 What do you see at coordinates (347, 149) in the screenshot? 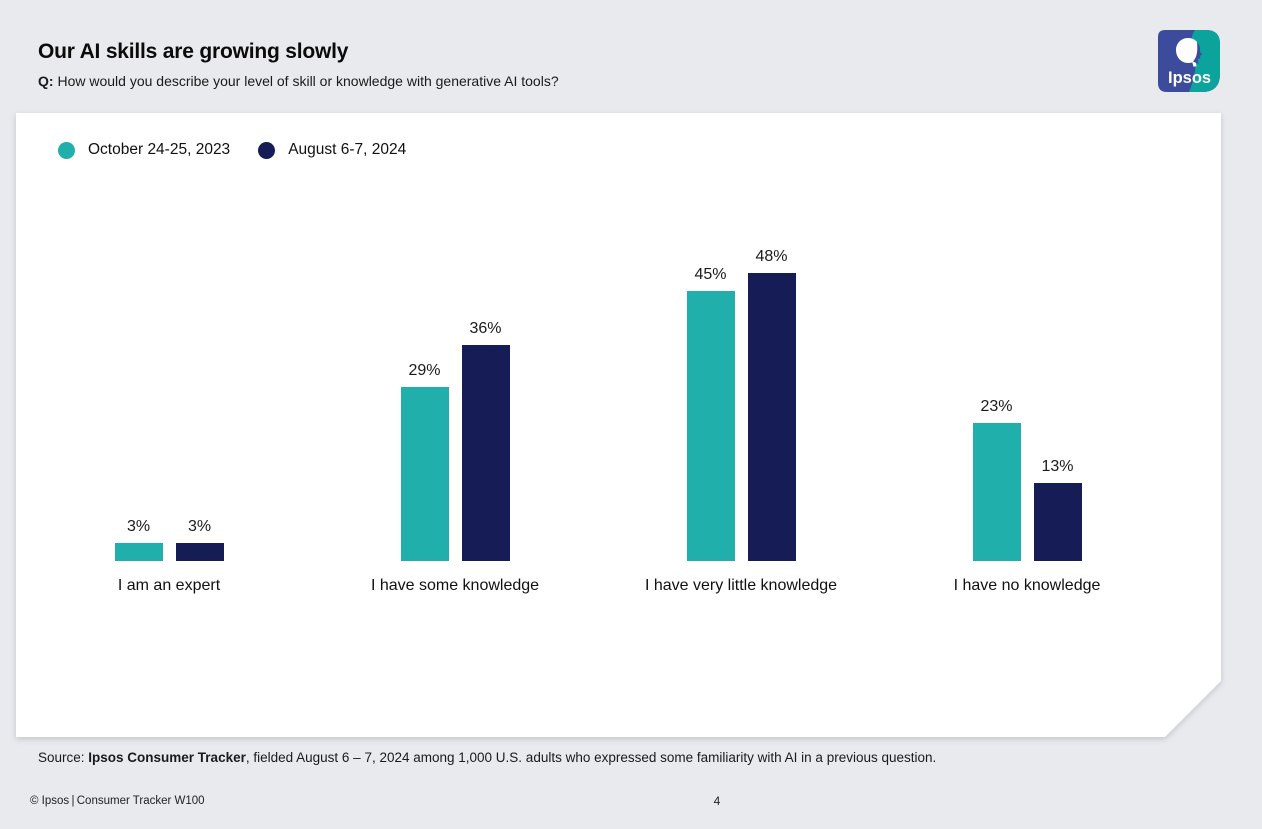
I see `legend-label: August 6-7, 2024` at bounding box center [347, 149].